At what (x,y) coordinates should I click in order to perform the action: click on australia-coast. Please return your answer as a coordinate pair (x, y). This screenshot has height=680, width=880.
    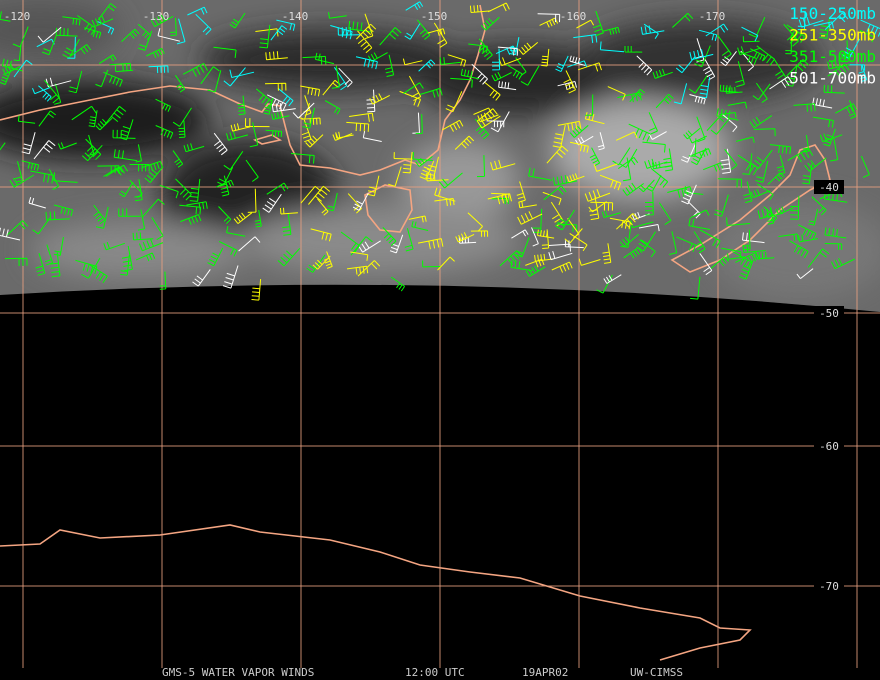
    Looking at the image, I should click on (243, 90).